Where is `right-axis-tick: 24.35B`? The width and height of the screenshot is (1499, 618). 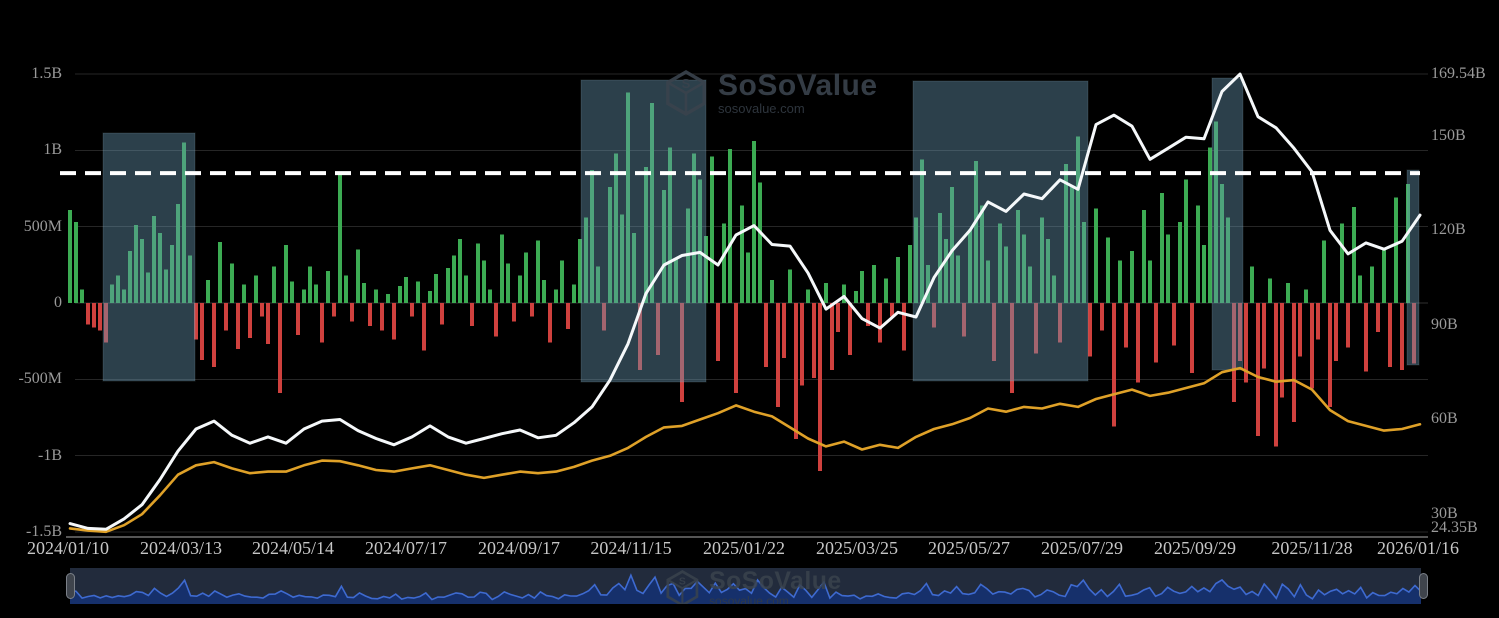 right-axis-tick: 24.35B is located at coordinates (1454, 527).